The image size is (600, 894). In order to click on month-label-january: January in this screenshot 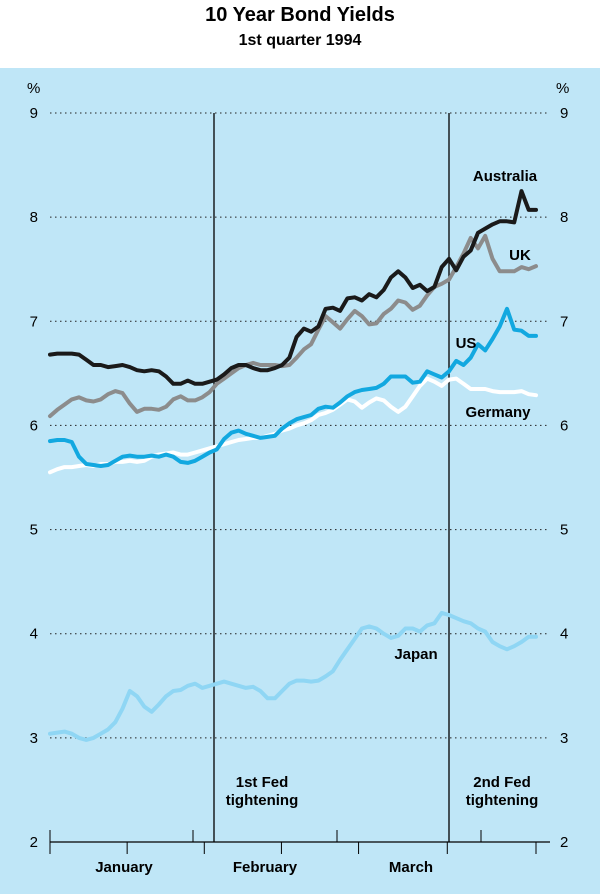, I will do `click(124, 867)`.